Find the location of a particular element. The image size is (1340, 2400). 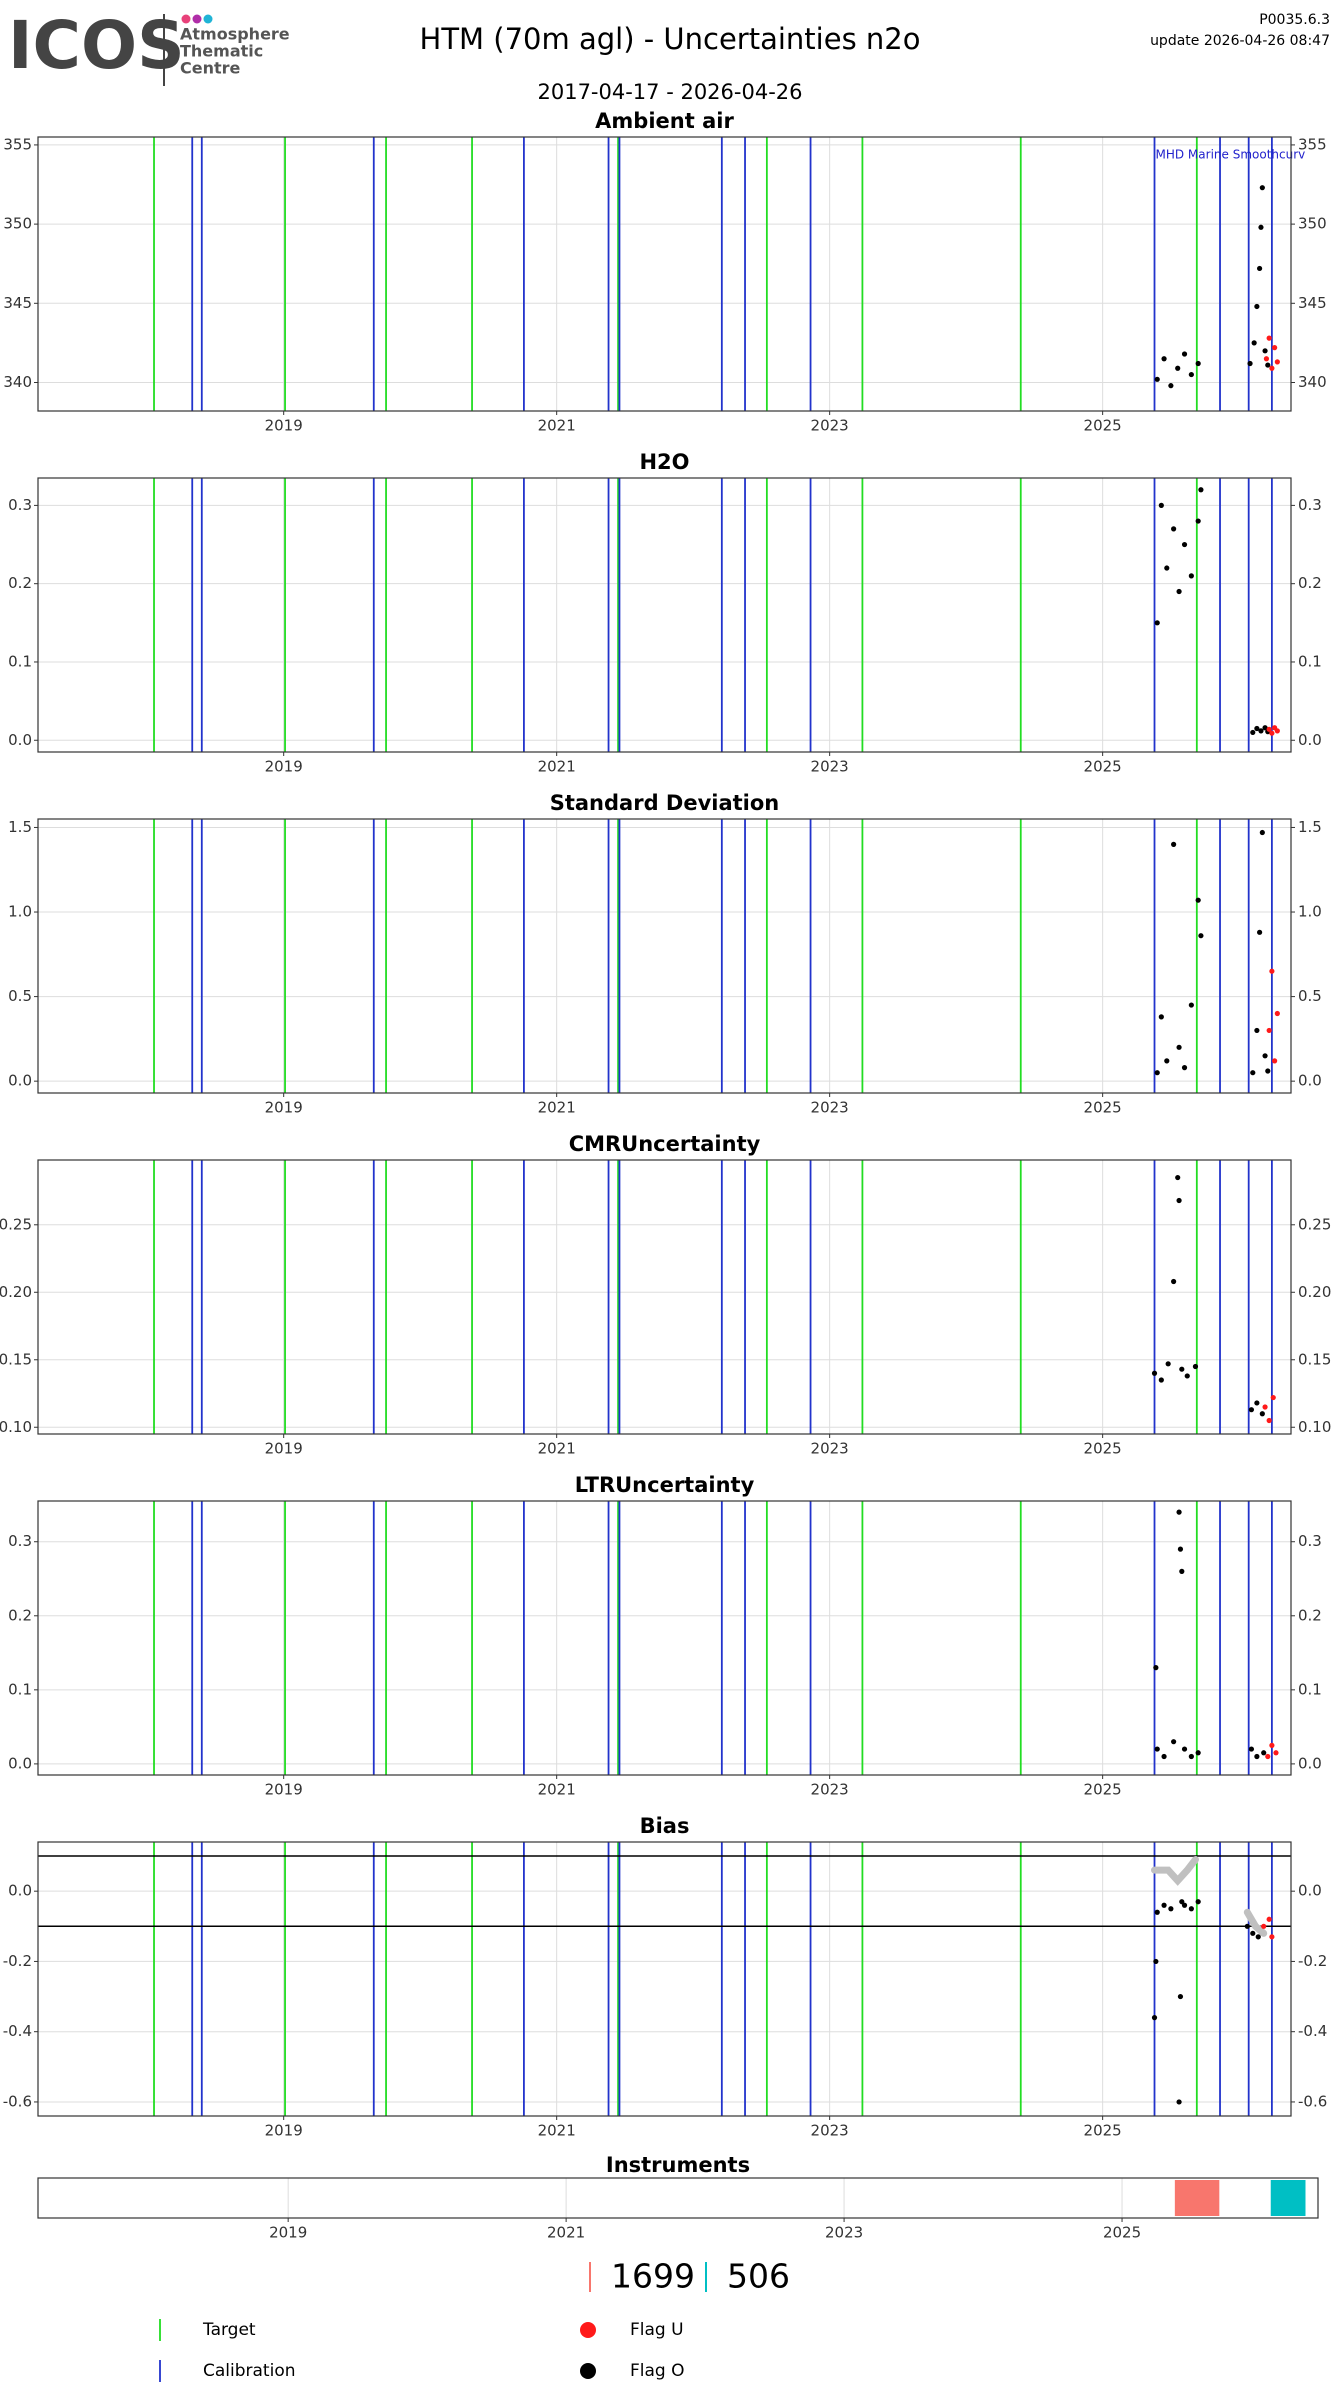

instrument-period is located at coordinates (1288, 2198).